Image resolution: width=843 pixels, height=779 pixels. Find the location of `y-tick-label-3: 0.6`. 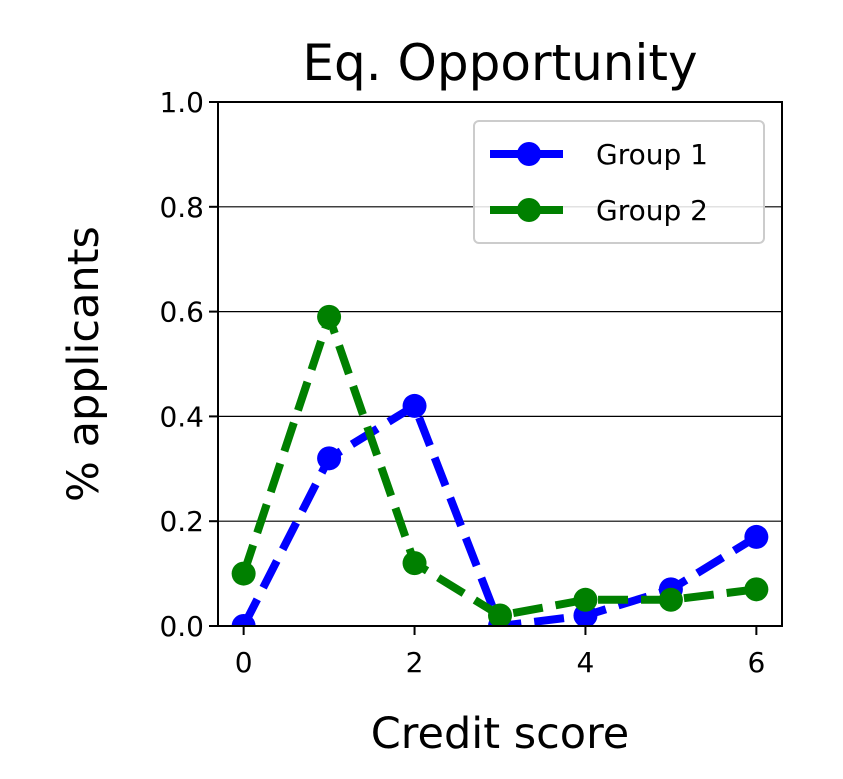

y-tick-label-3: 0.6 is located at coordinates (181, 312).